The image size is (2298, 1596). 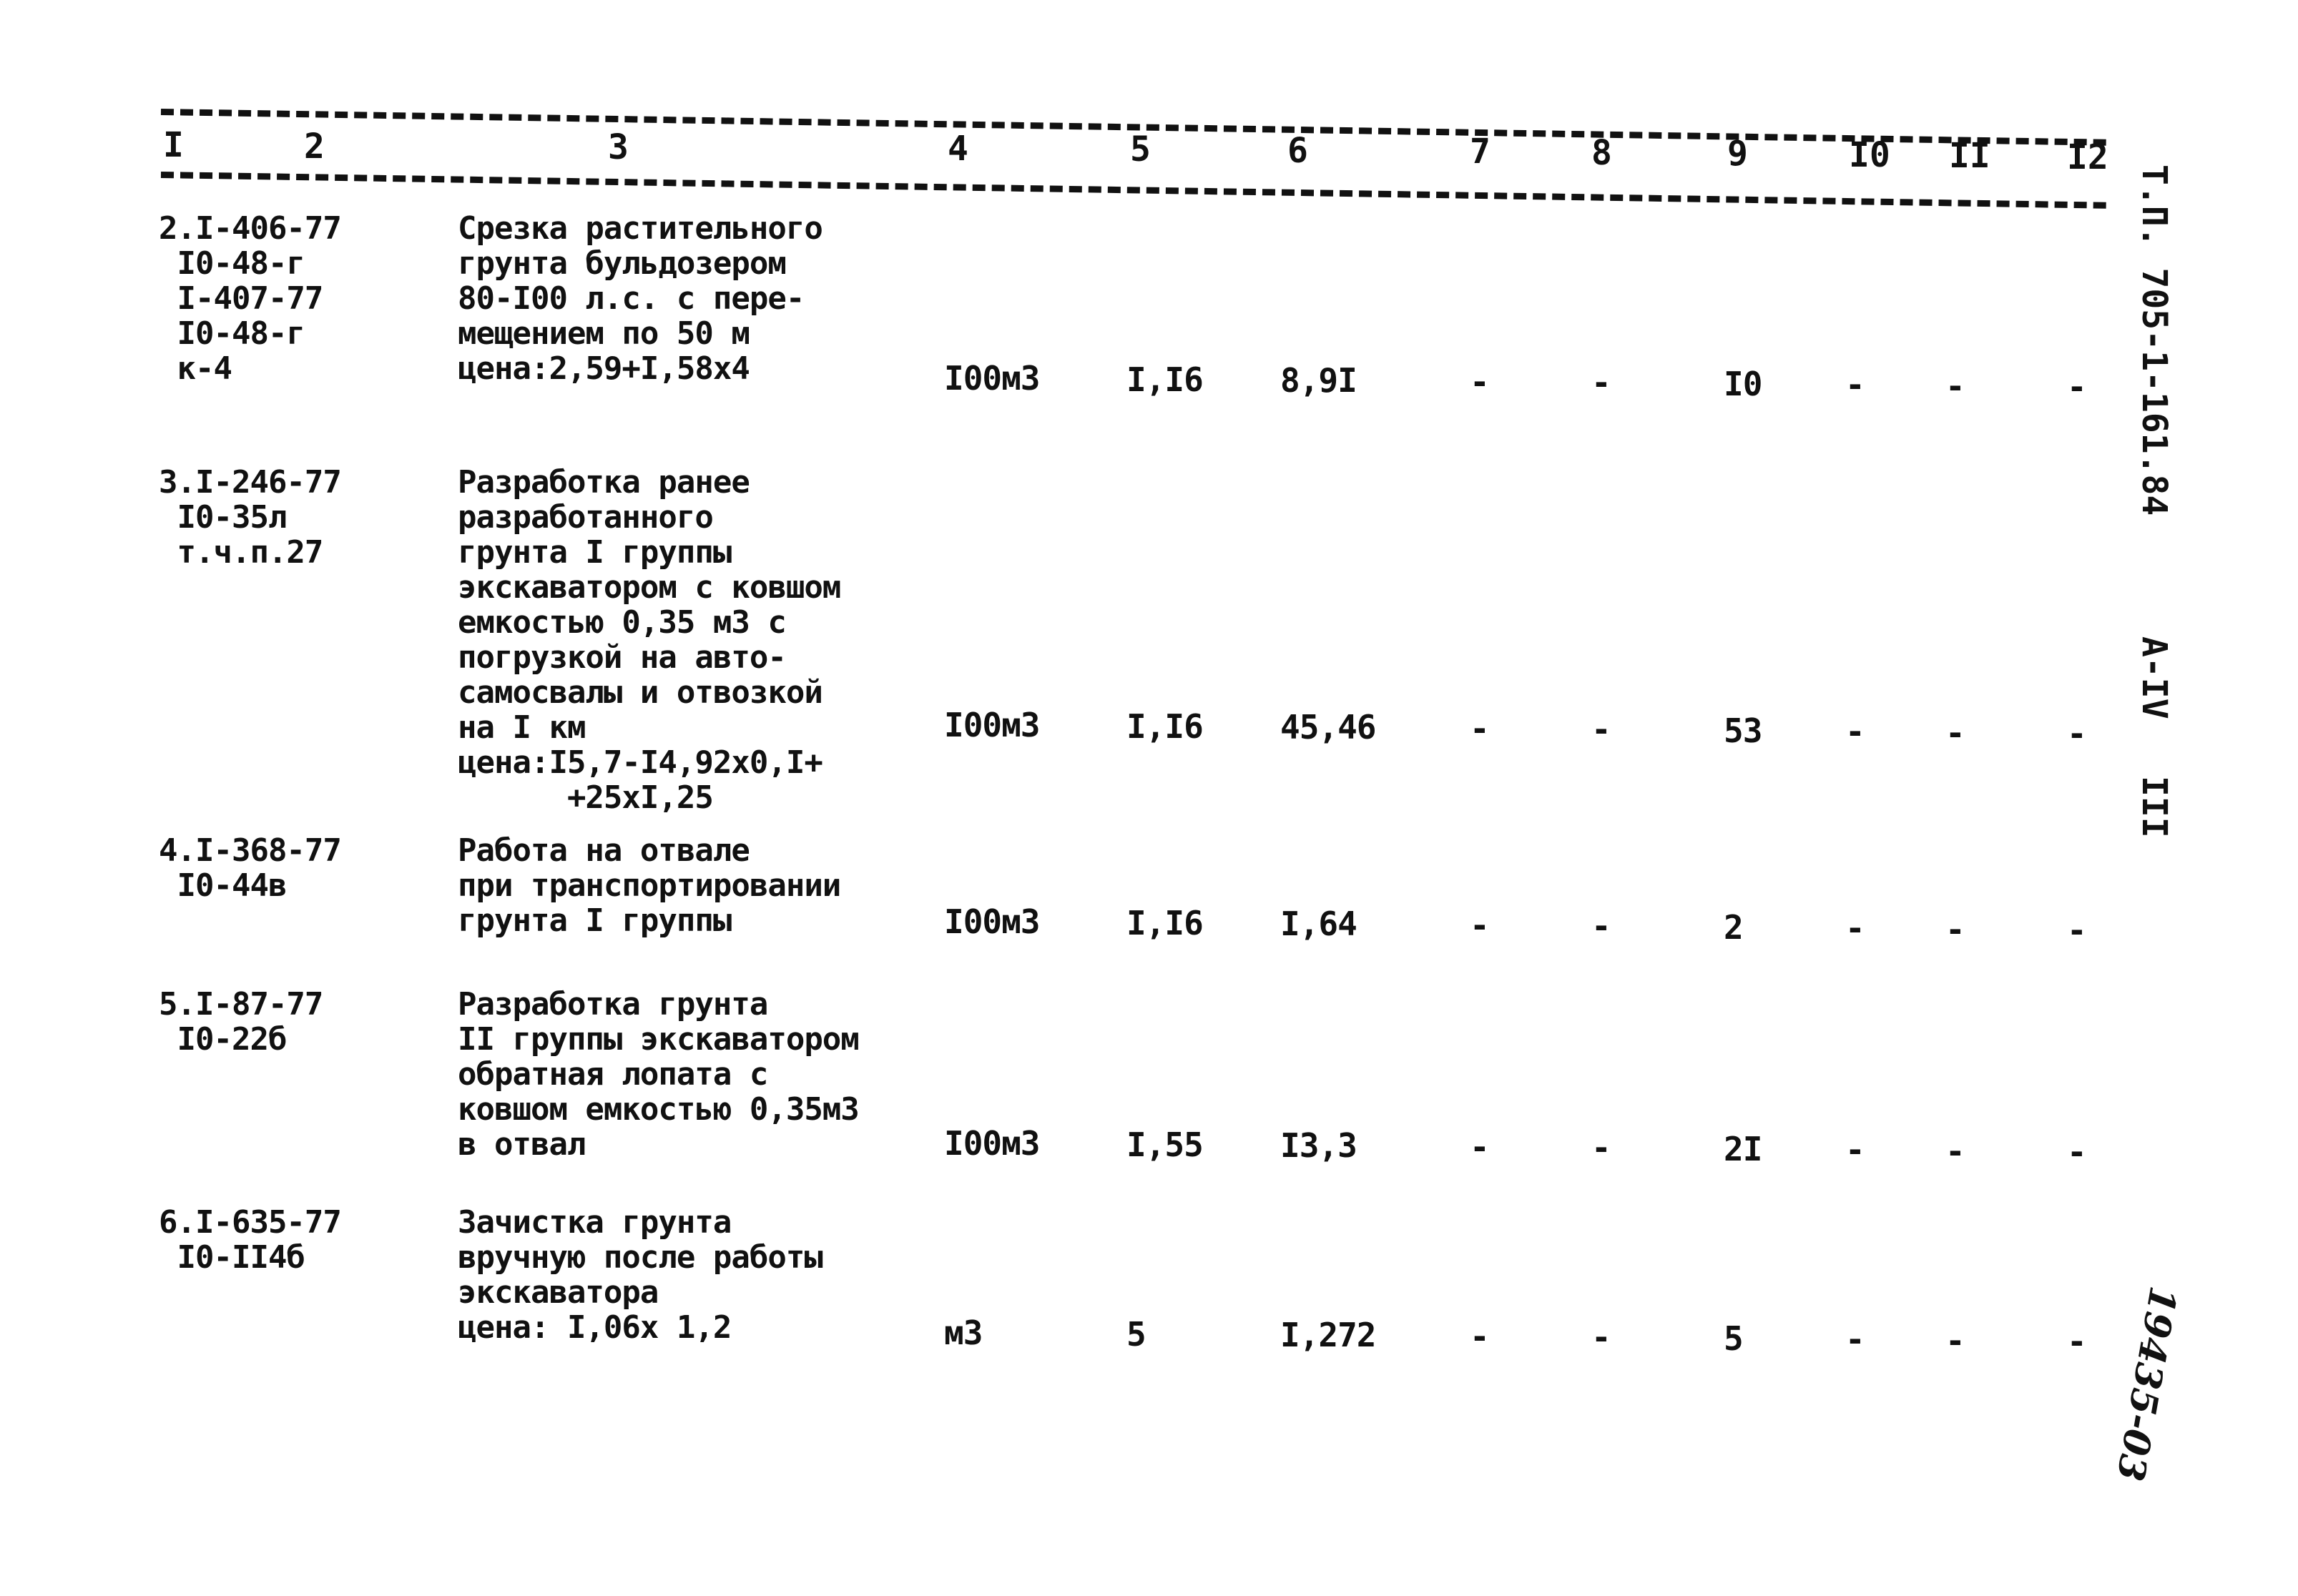 I want to click on norm-reference: 6.I-635-77 I0-II4б, so click(x=251, y=1240).